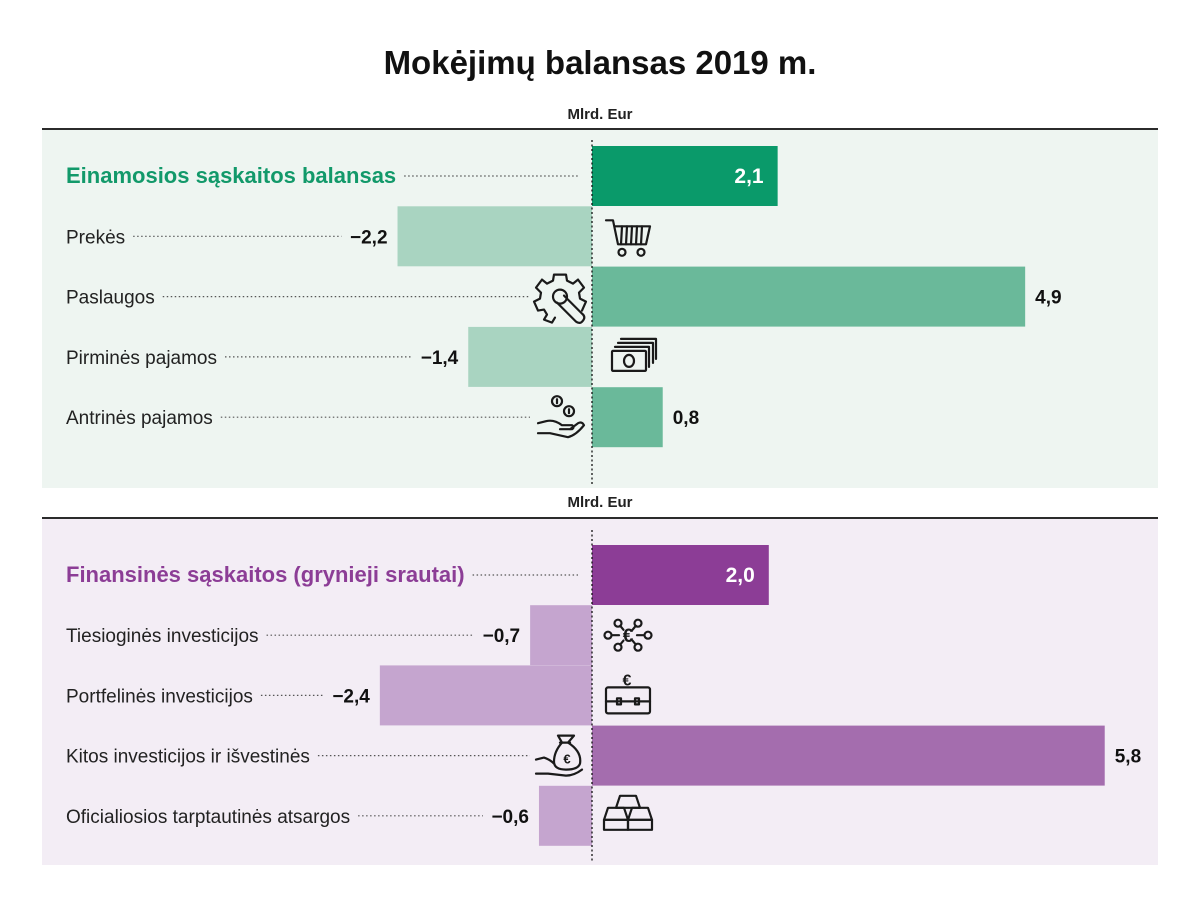 The height and width of the screenshot is (900, 1200). What do you see at coordinates (510, 817) in the screenshot?
I see `value-label-1-4: −0,6` at bounding box center [510, 817].